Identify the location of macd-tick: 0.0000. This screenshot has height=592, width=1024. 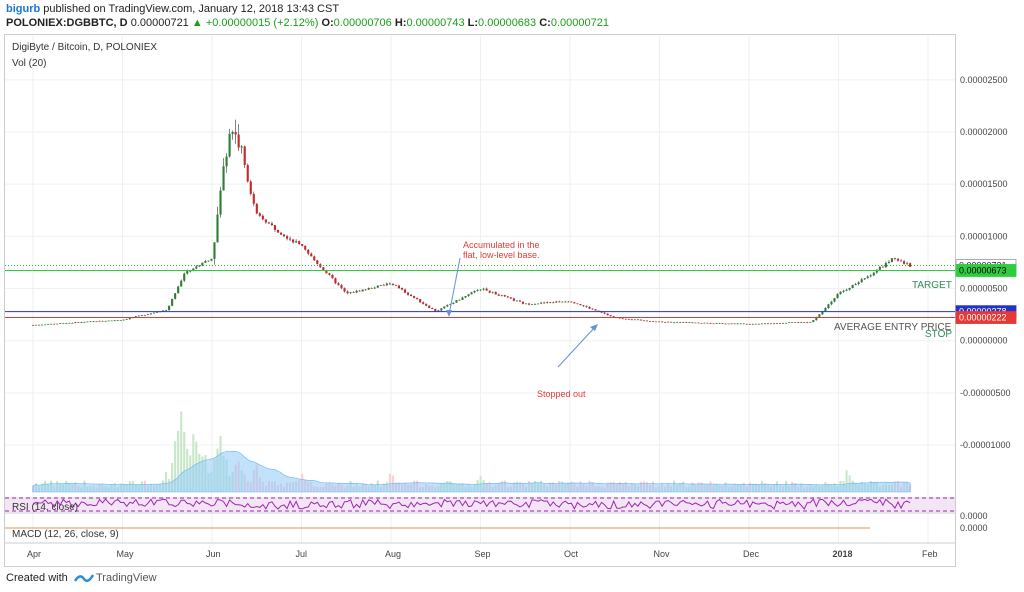
(974, 528).